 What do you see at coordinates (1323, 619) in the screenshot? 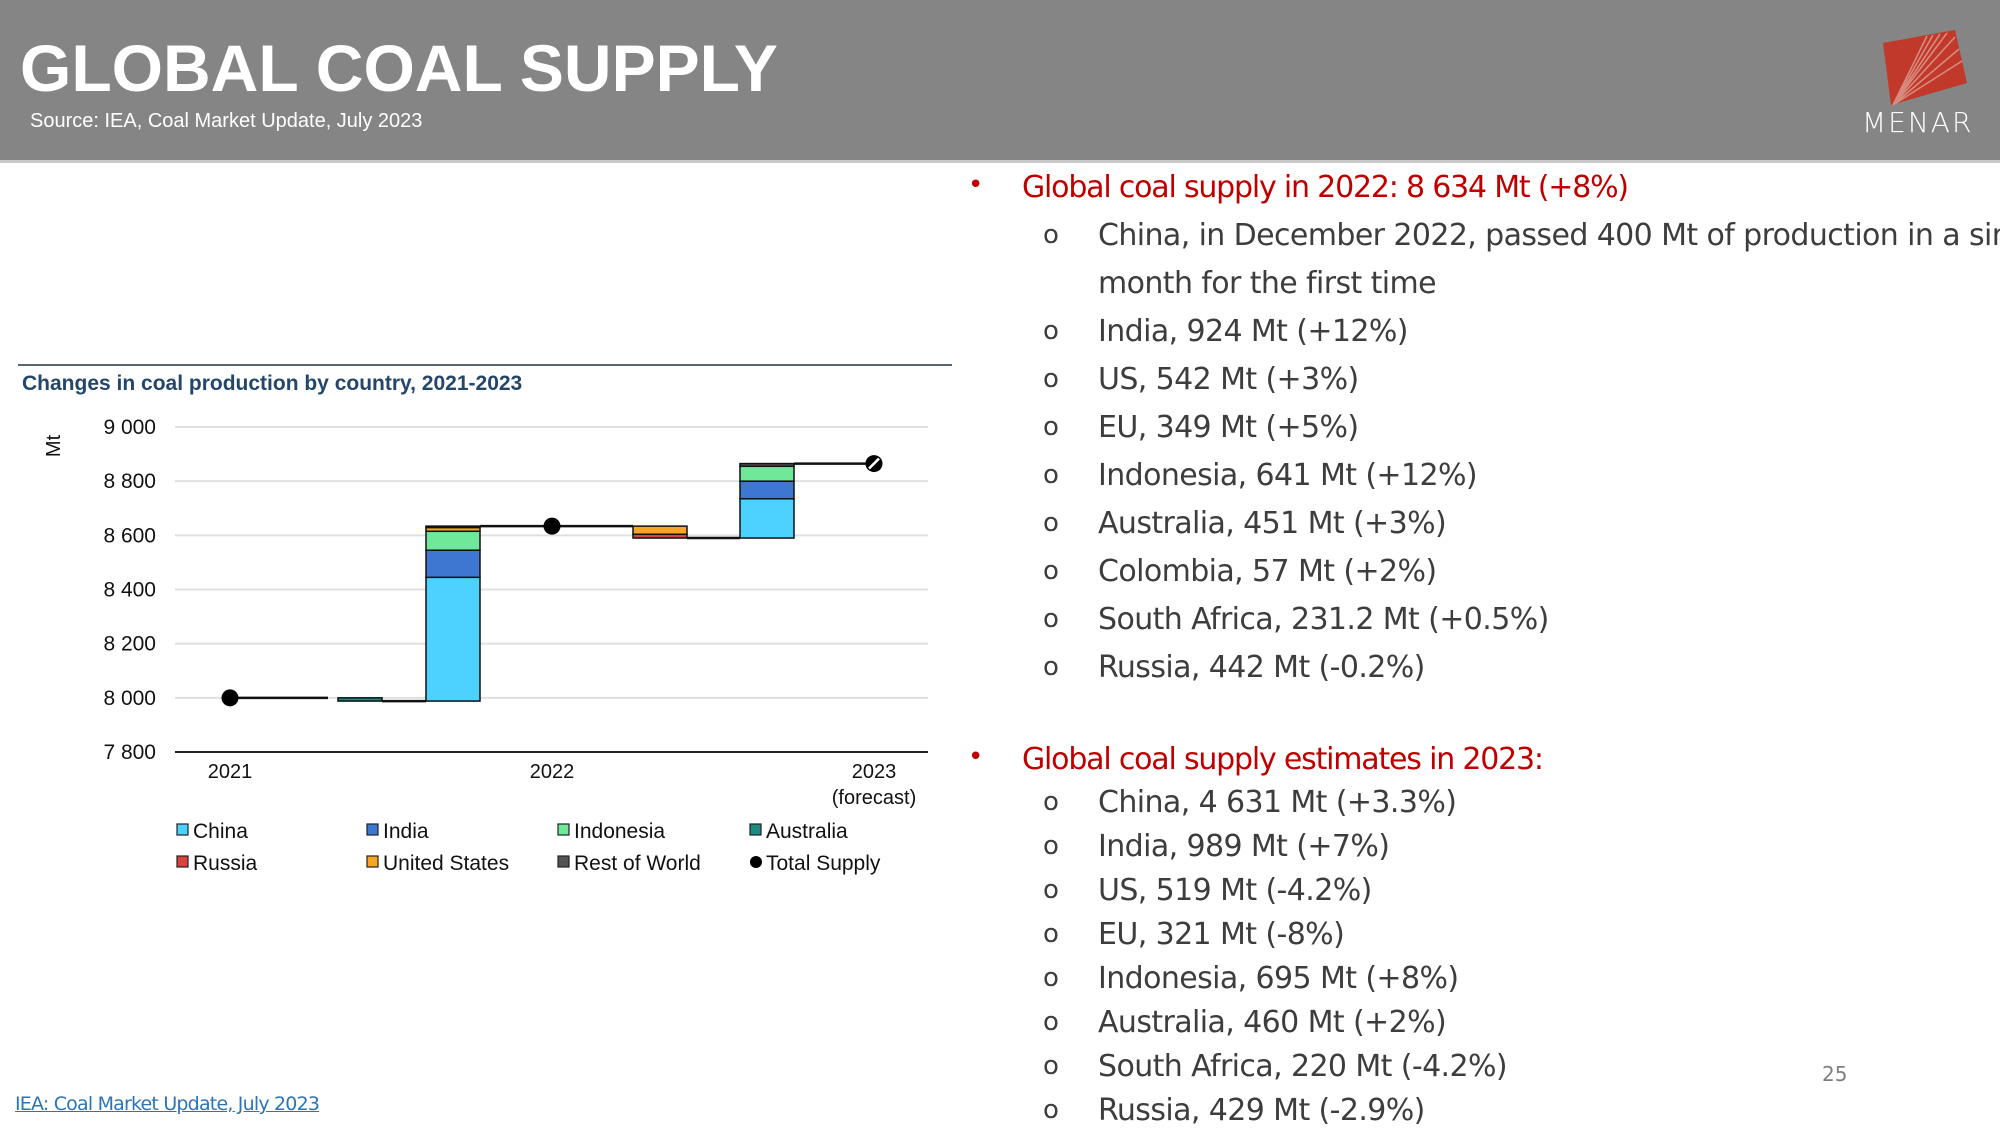
I see `sub-bullet-text: South Africa, 231.2 Mt (+0.5%)` at bounding box center [1323, 619].